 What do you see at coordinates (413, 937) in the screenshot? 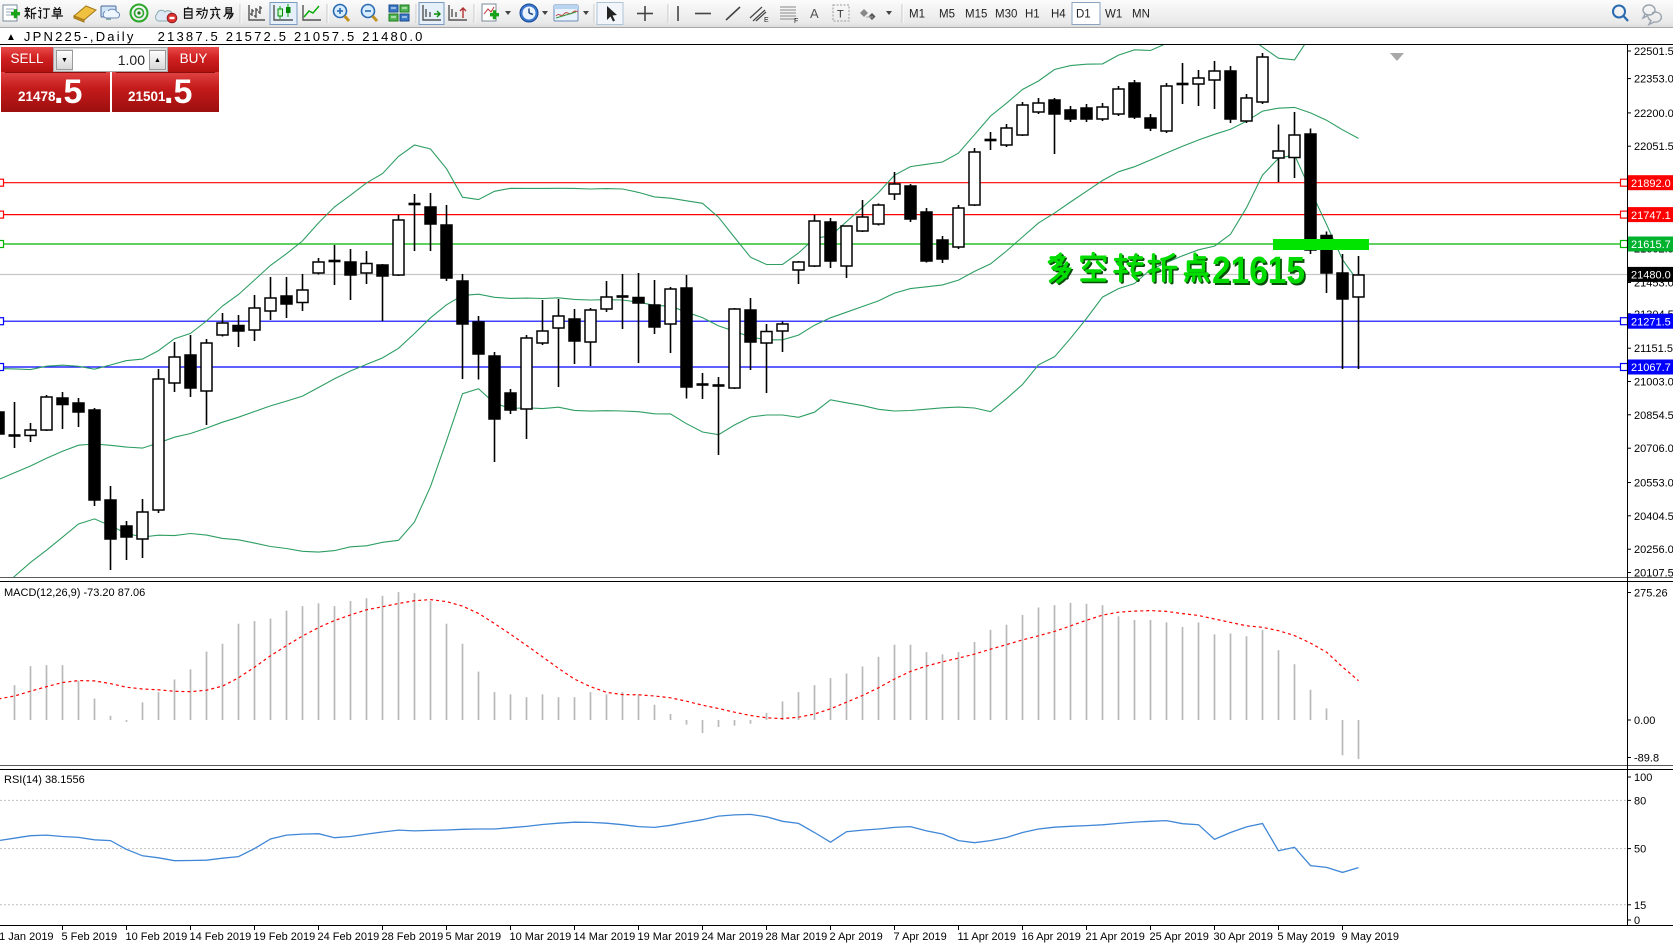
I see `svg-text: 28 Feb 2019` at bounding box center [413, 937].